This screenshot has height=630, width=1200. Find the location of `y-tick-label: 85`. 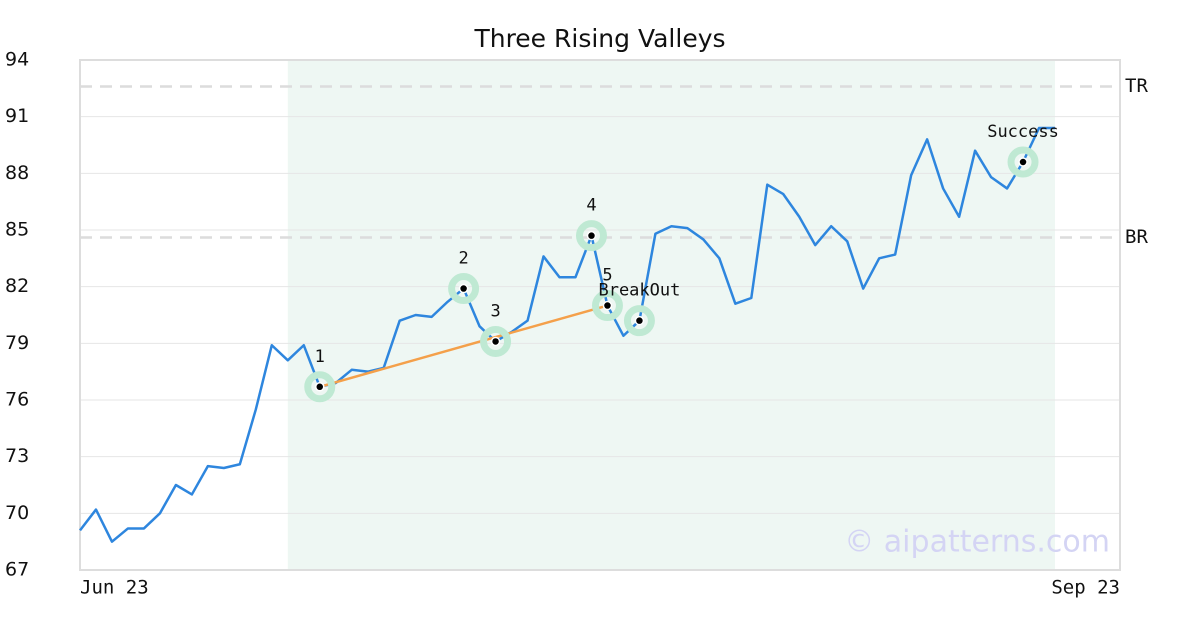

y-tick-label: 85 is located at coordinates (17, 230).